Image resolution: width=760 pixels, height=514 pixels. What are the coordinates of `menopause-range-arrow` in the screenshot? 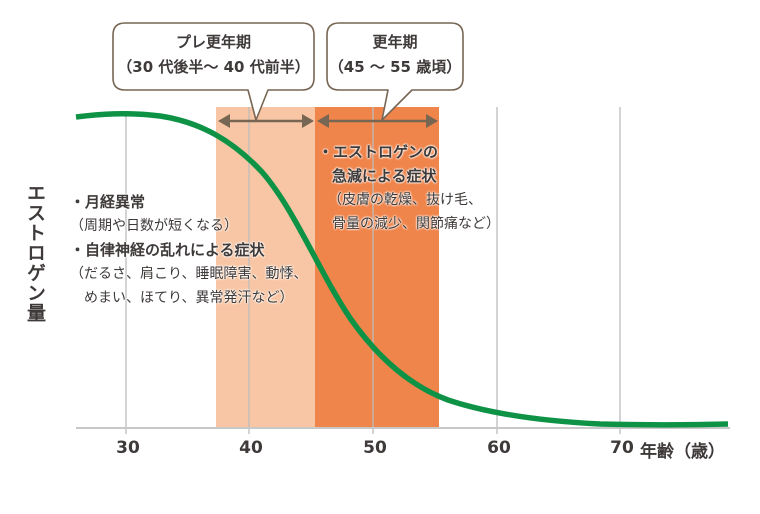 It's located at (377, 121).